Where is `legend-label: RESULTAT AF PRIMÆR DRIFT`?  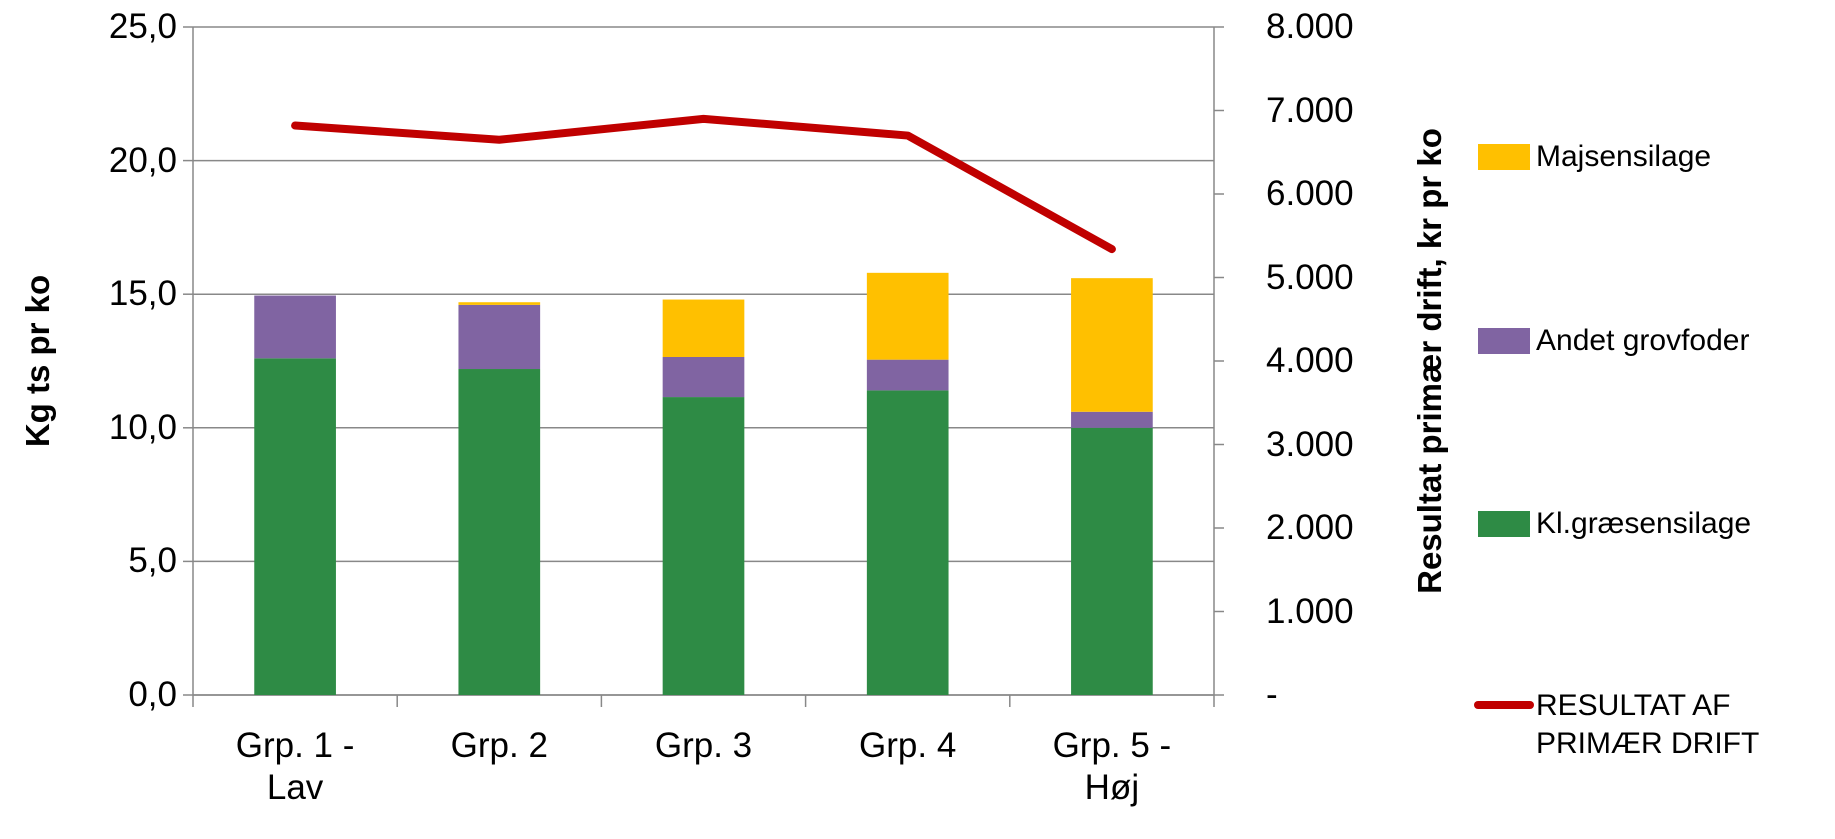 legend-label: RESULTAT AF PRIMÆR DRIFT is located at coordinates (1648, 724).